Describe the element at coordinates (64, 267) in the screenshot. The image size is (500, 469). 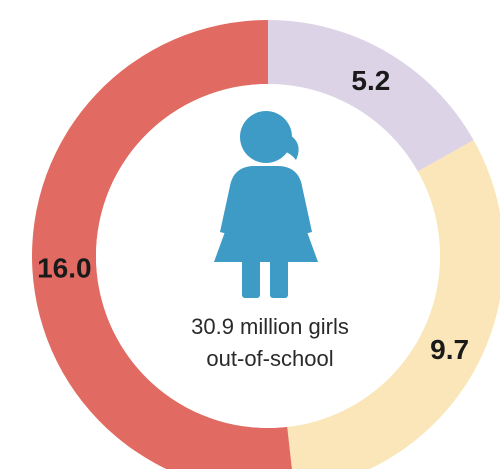
I see `slice-label-16.0: 16.0` at that location.